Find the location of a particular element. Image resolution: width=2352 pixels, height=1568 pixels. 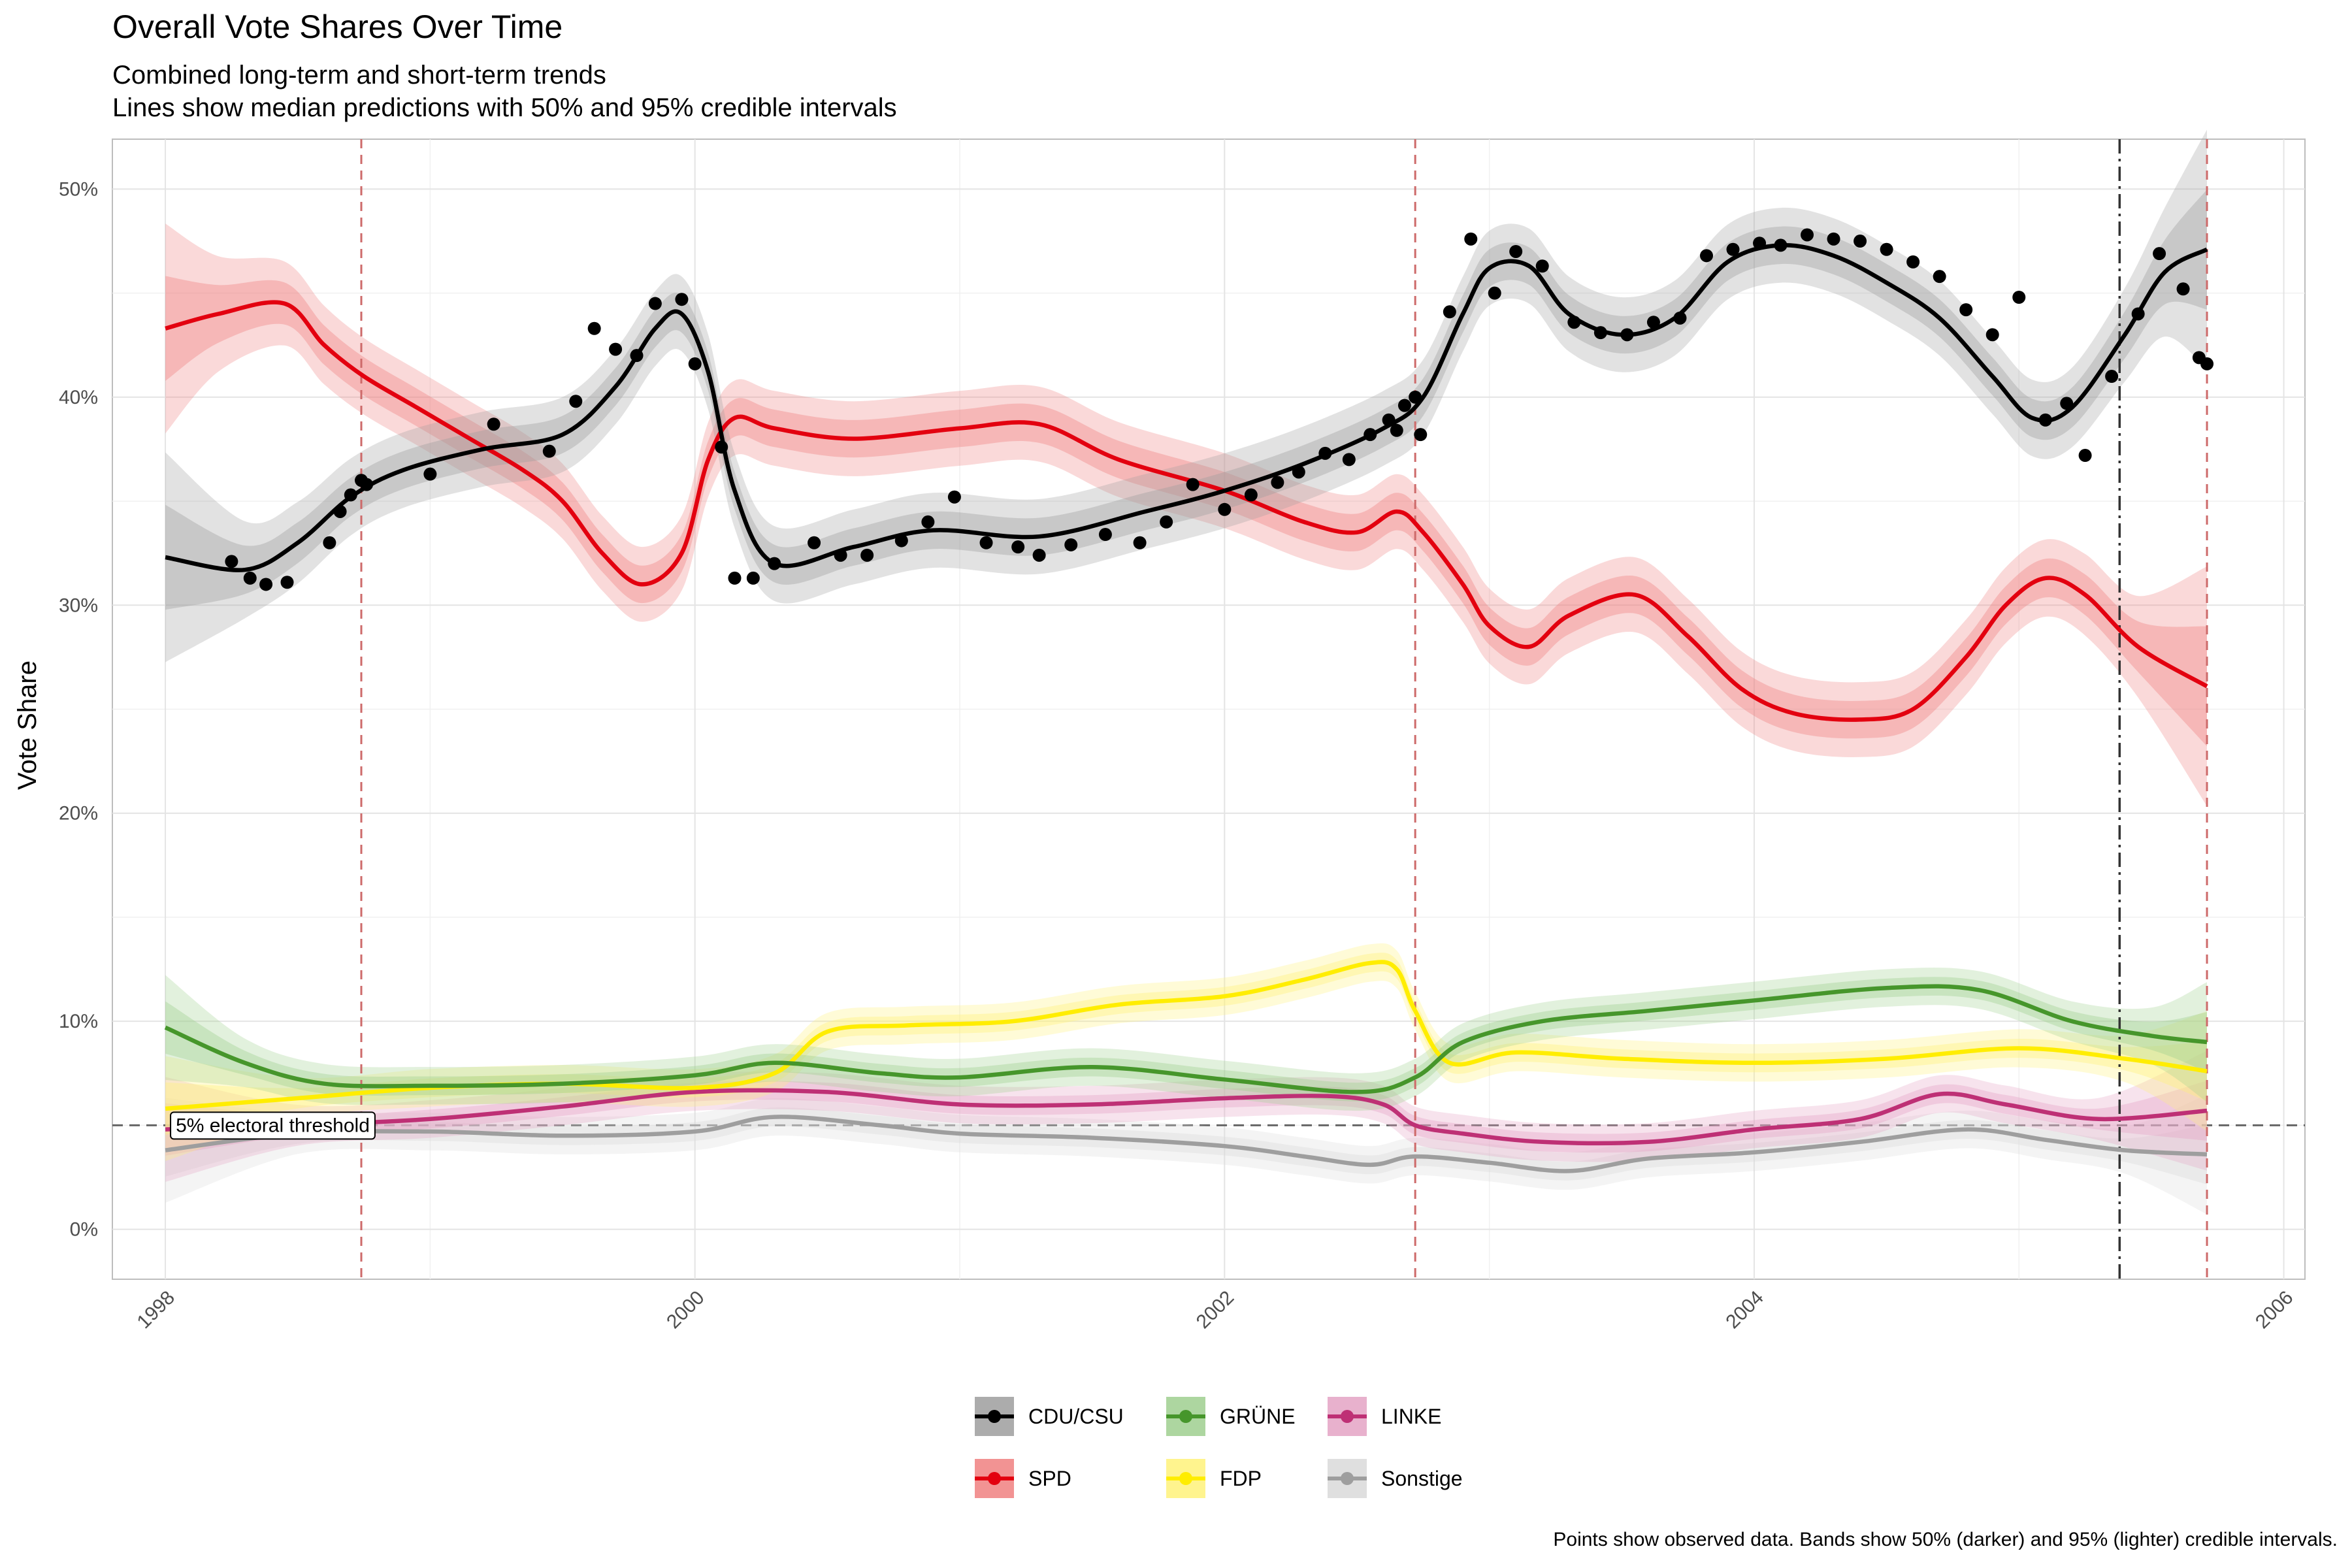

credible-band-linke is located at coordinates (1186, 1116).